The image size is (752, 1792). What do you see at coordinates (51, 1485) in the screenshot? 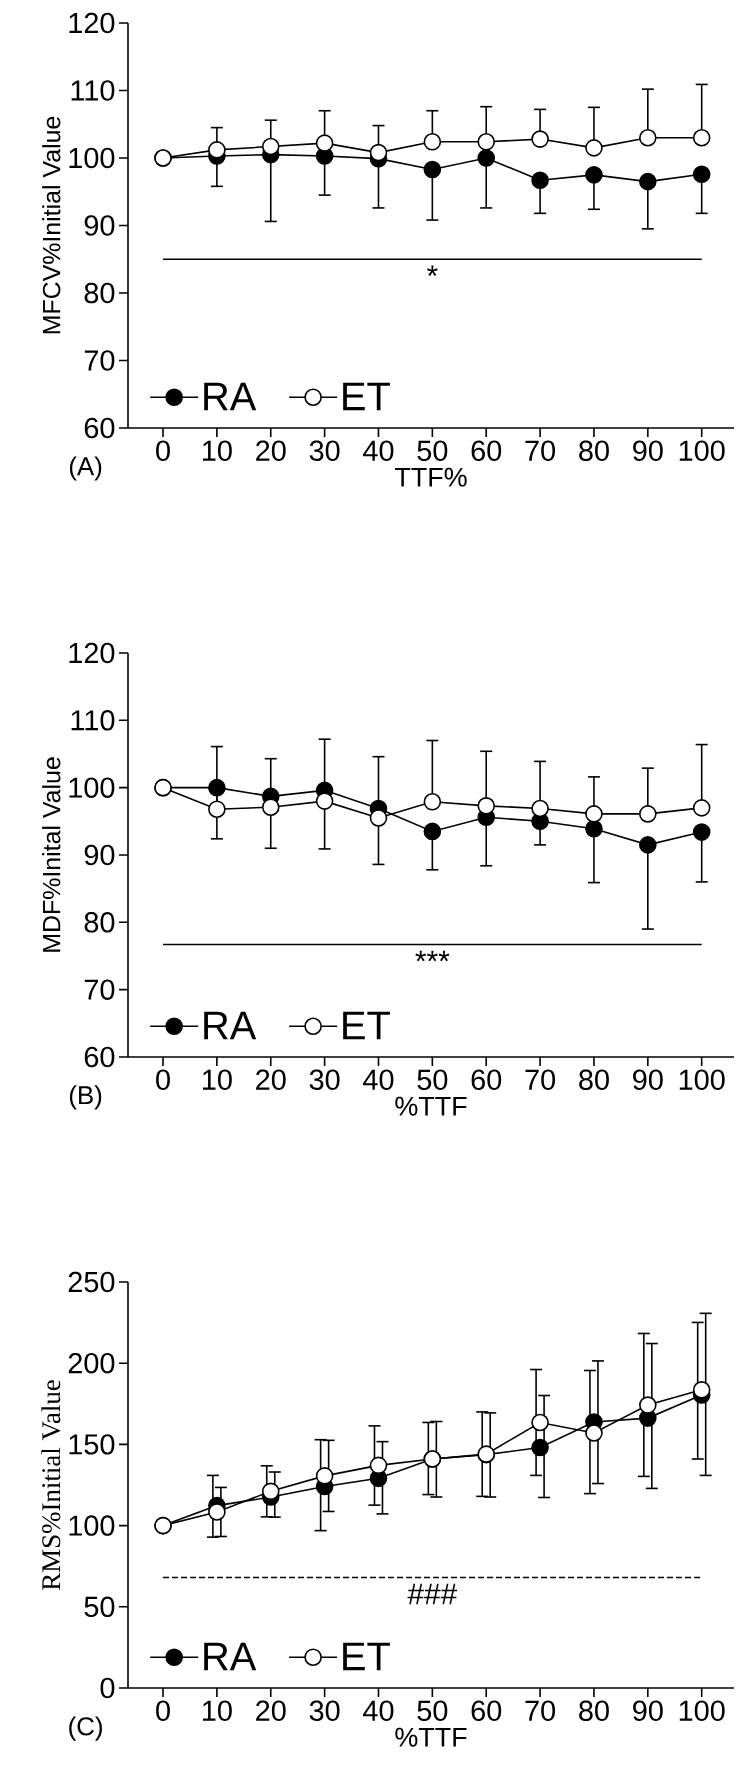
I see `y-axis-title: RMS%Initial Value` at bounding box center [51, 1485].